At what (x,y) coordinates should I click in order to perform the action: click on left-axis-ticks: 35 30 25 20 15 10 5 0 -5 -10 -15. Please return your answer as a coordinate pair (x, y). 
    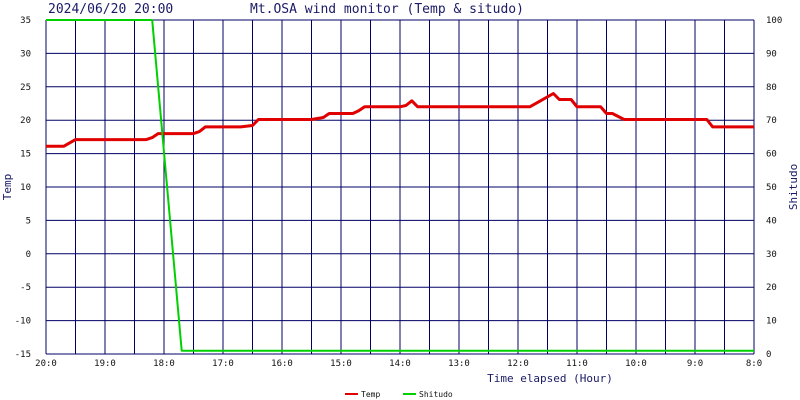
    Looking at the image, I should click on (23, 188).